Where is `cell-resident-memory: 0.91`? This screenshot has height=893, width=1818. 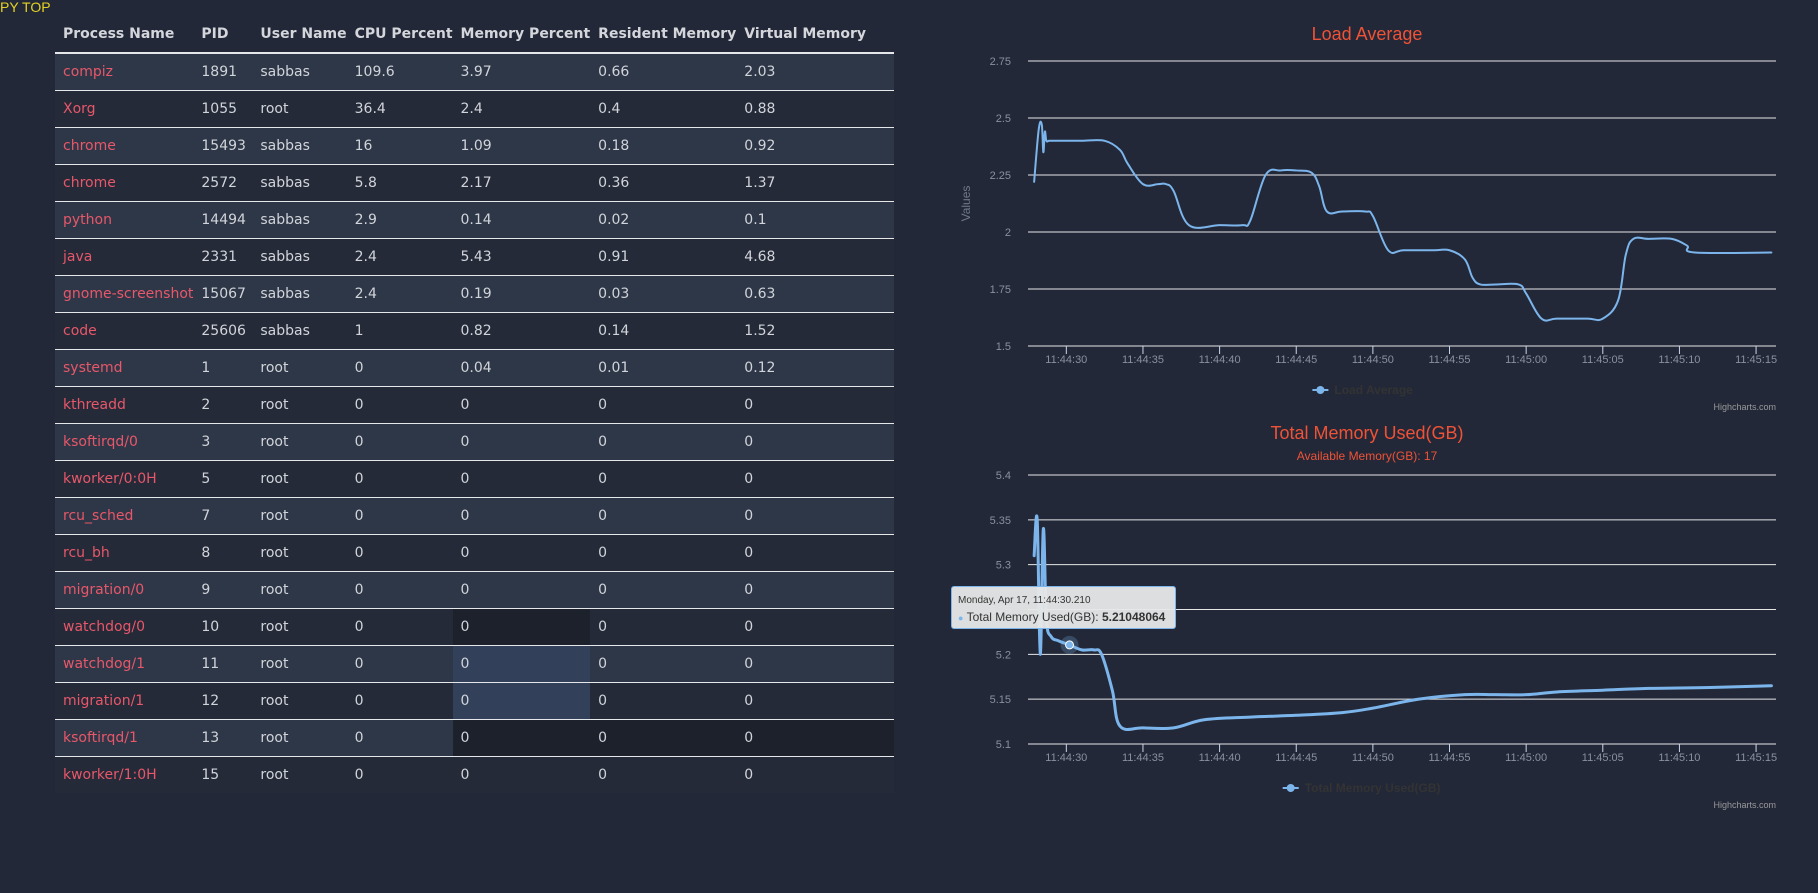 cell-resident-memory: 0.91 is located at coordinates (663, 257).